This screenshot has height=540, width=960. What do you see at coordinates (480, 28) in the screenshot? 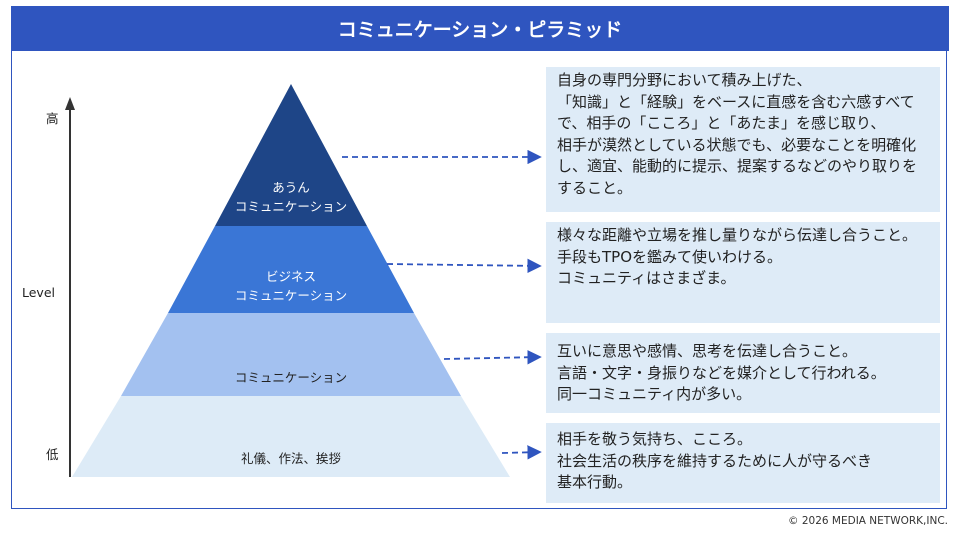
I see `page-title: コミュニケーション・ピラミッド` at bounding box center [480, 28].